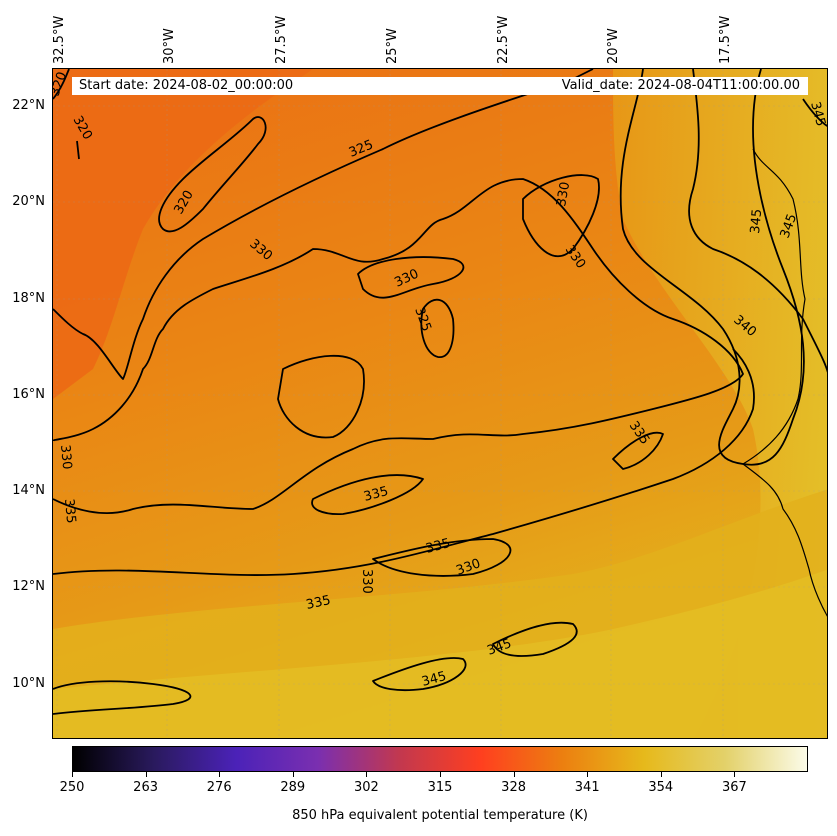  I want to click on colorbar-tick-label: 341, so click(587, 787).